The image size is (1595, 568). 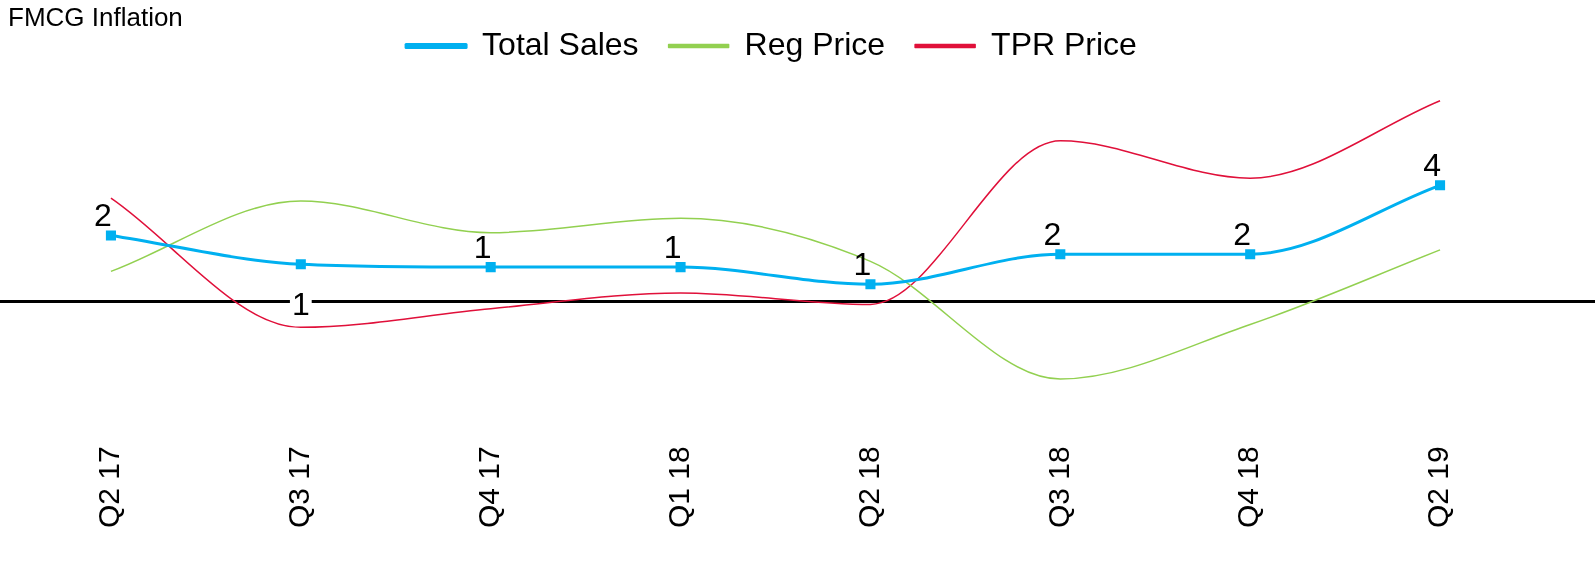 I want to click on x-tick-label: Q1 18, so click(x=678, y=487).